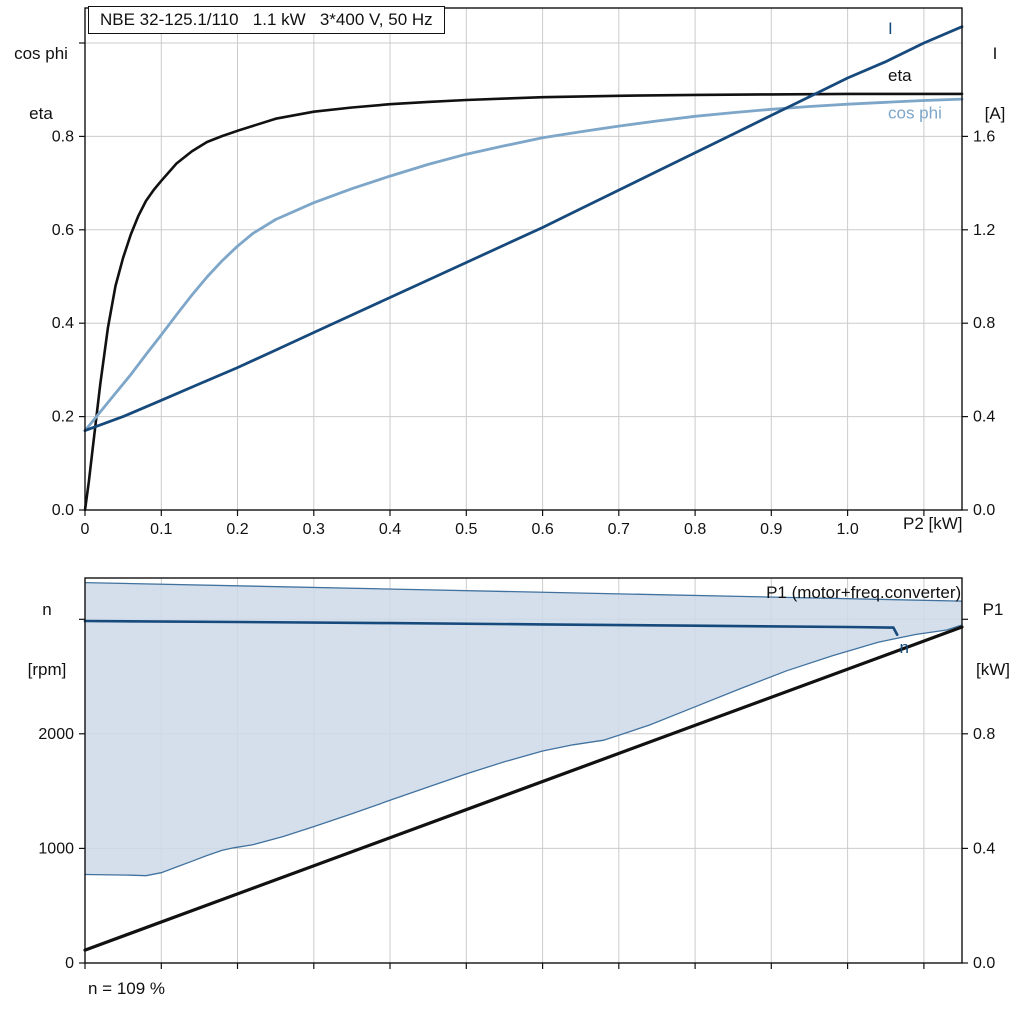  What do you see at coordinates (995, 113) in the screenshot?
I see `right-axis-title-line2: [A]` at bounding box center [995, 113].